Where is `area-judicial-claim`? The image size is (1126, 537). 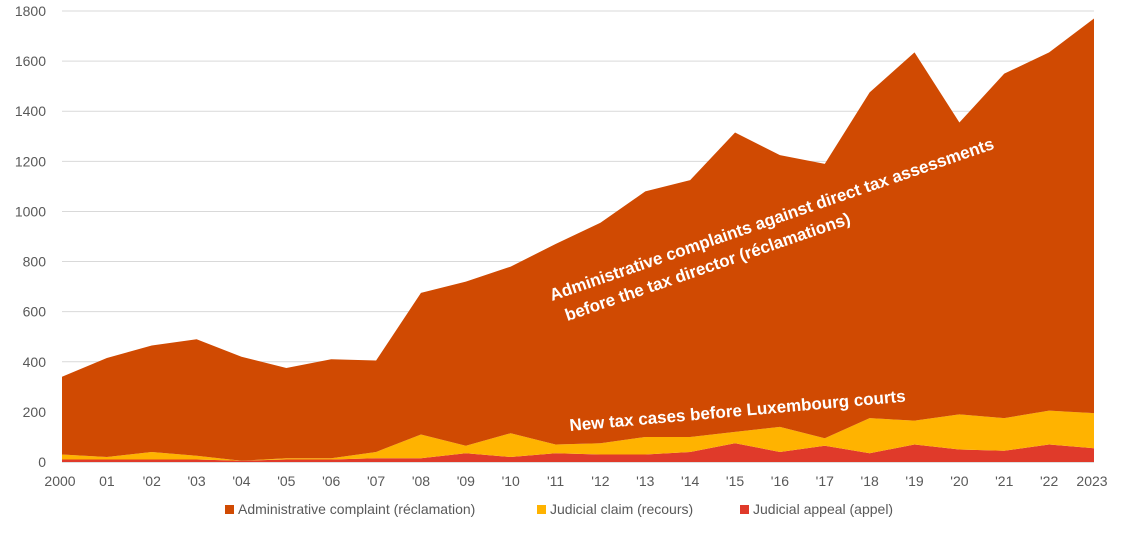
area-judicial-claim is located at coordinates (578, 435).